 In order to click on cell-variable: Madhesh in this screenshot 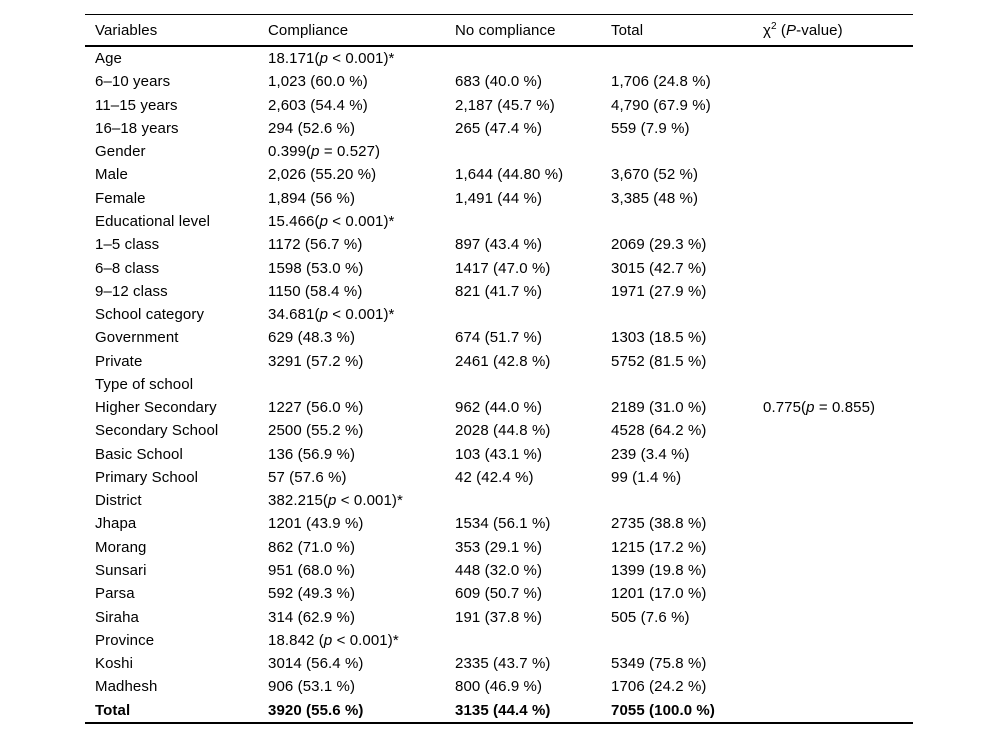, I will do `click(126, 687)`.